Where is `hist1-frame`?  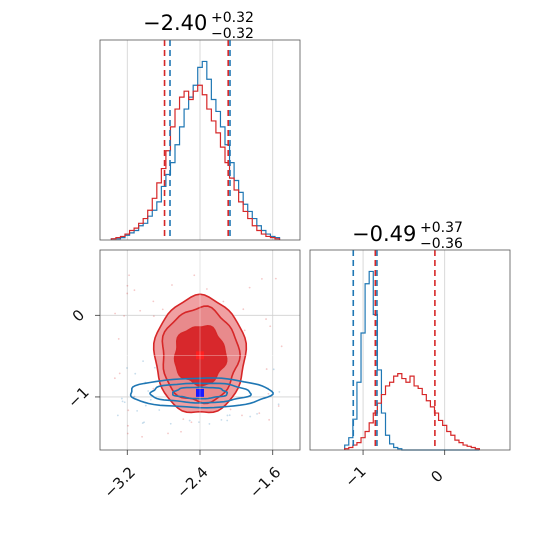
hist1-frame is located at coordinates (200, 140).